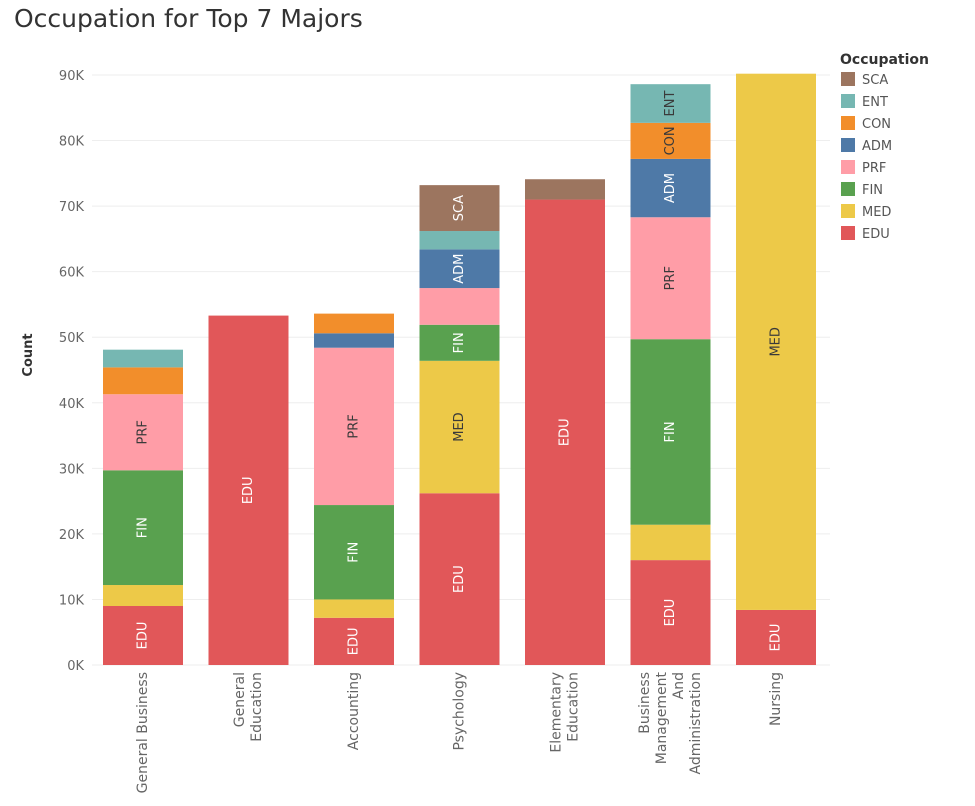 This screenshot has width=975, height=806. Describe the element at coordinates (848, 79) in the screenshot. I see `legend-swatch-sca` at that location.